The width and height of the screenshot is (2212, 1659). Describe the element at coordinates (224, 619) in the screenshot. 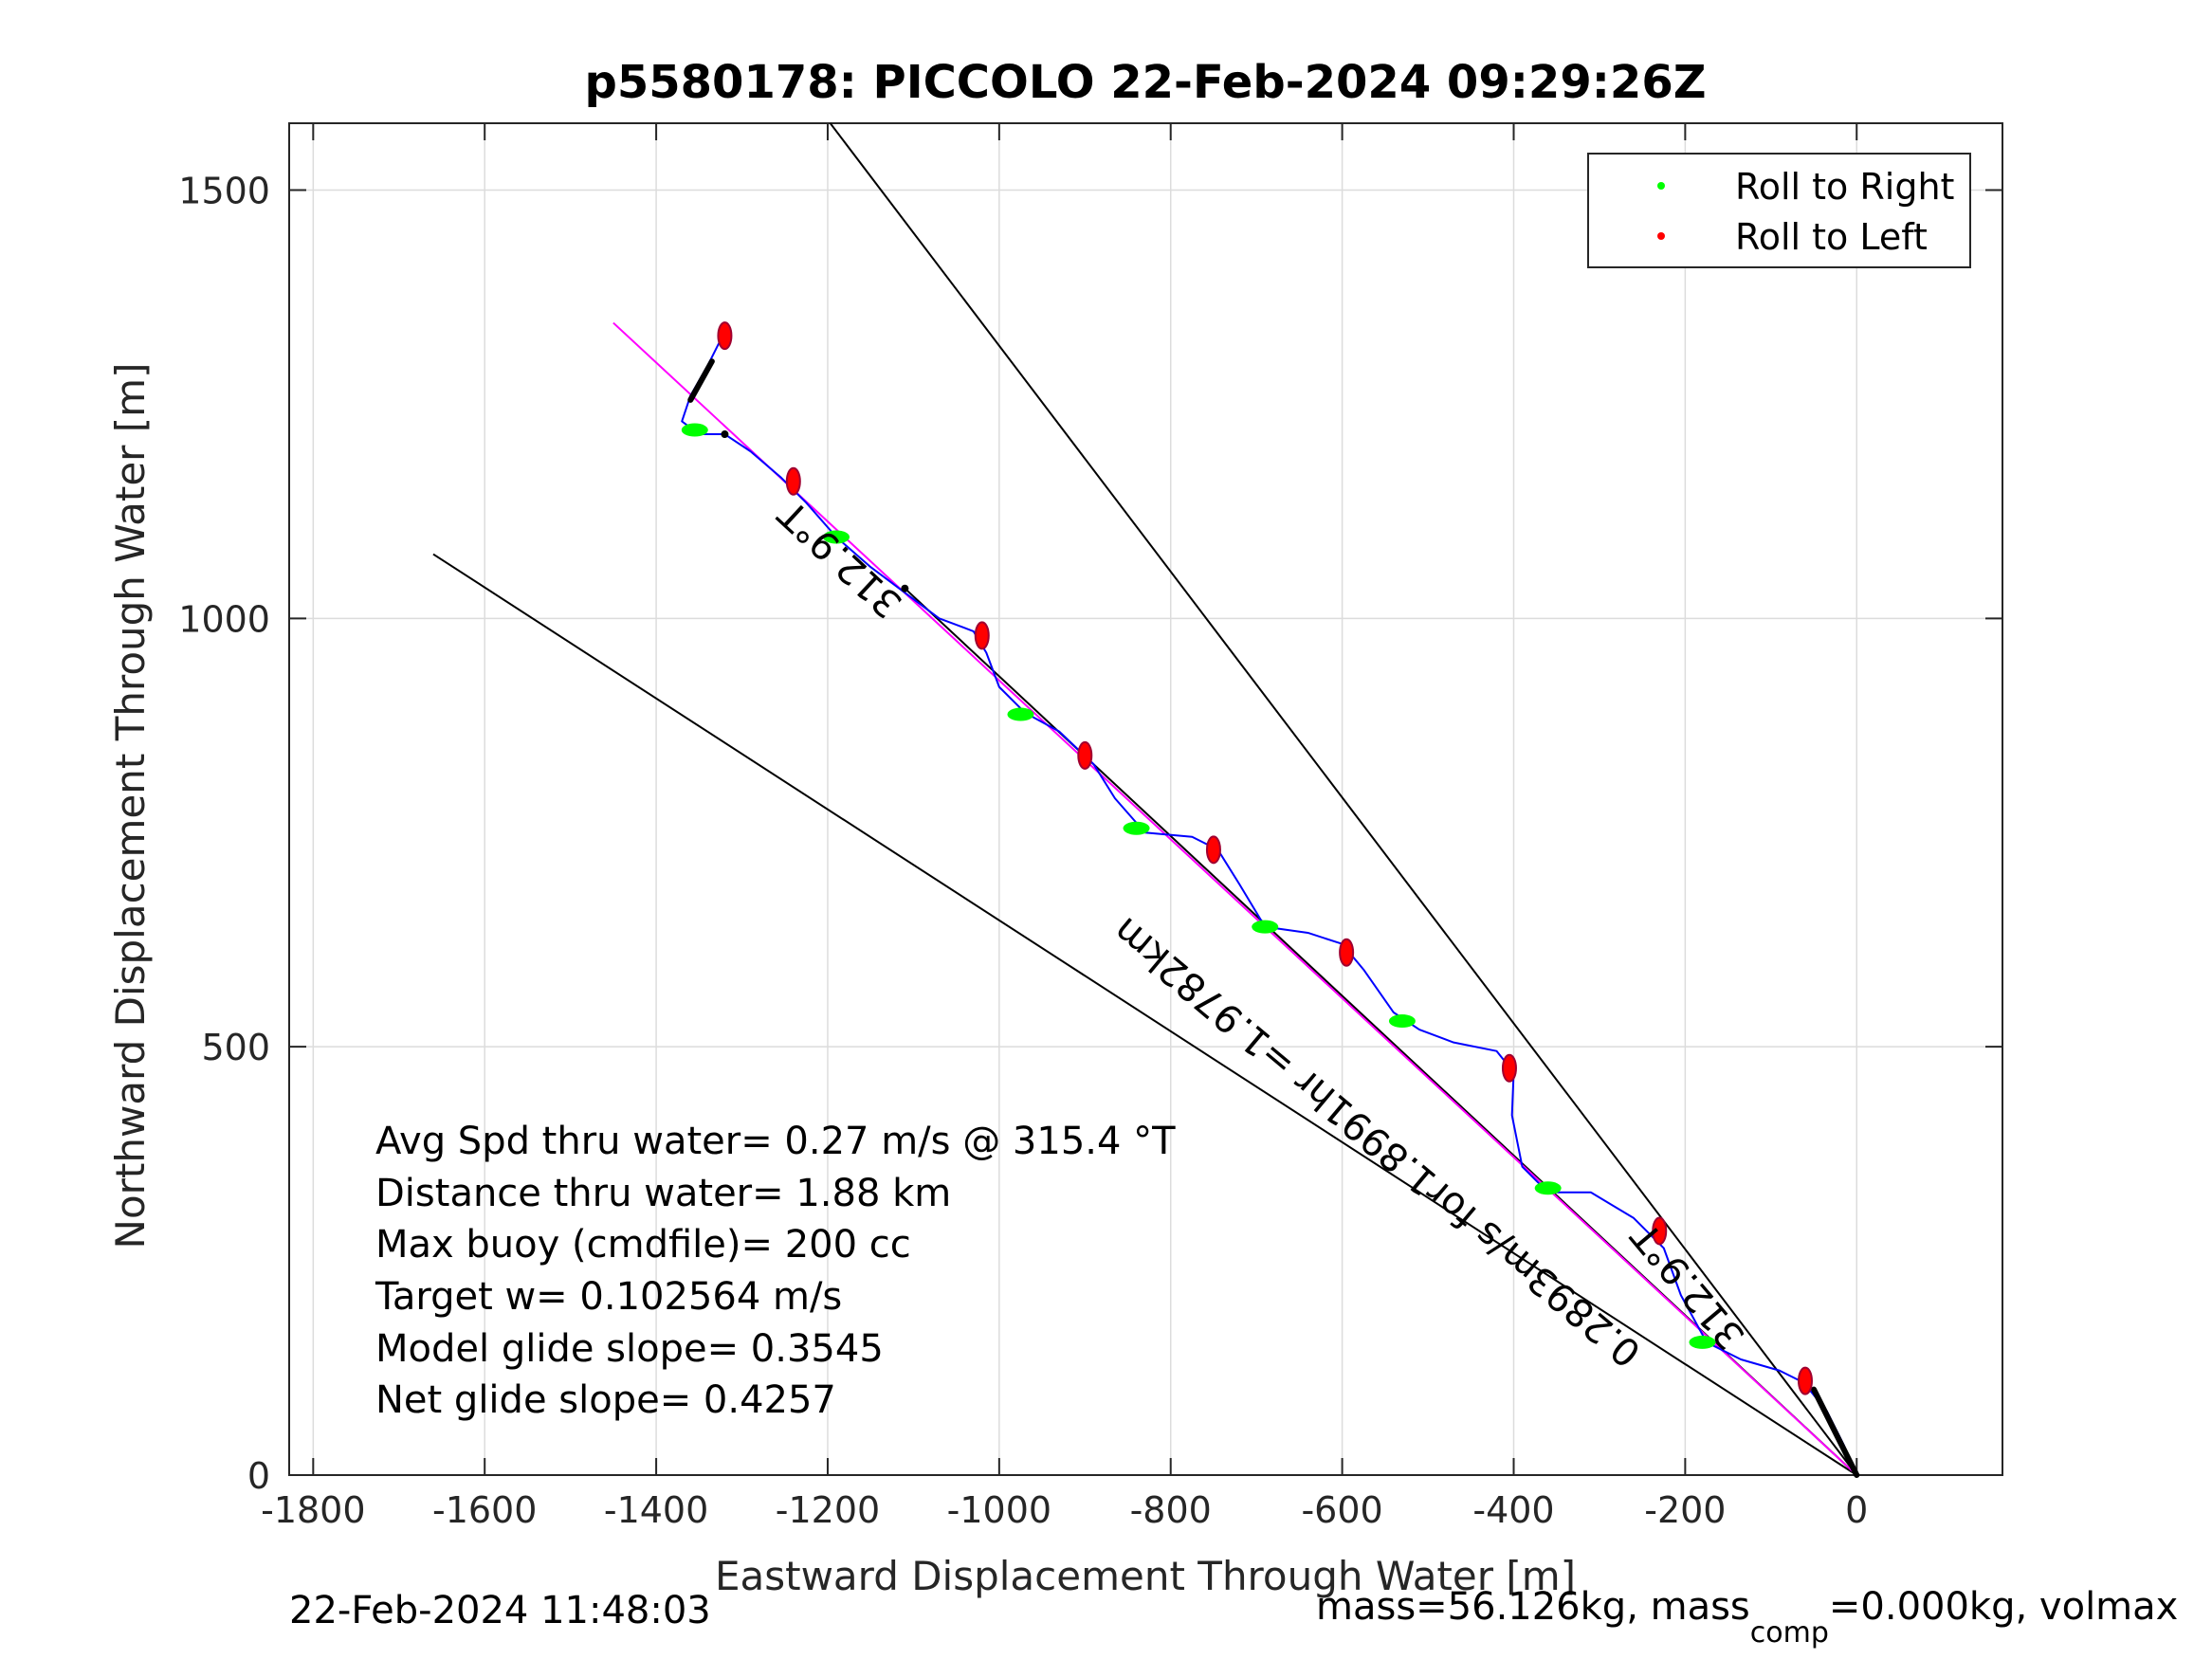

I see `y-tick-label: 1000` at that location.